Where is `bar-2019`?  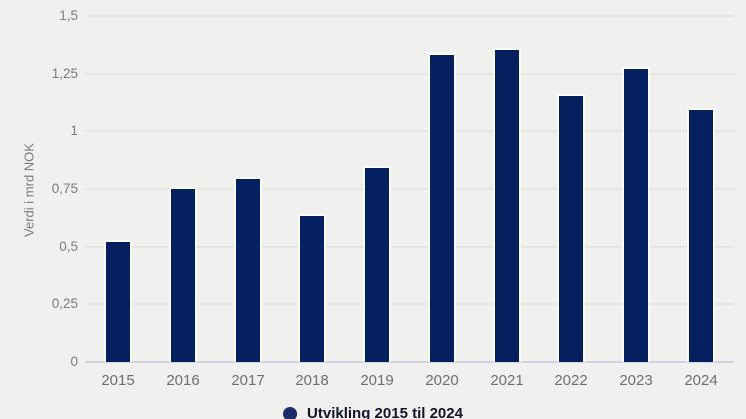
bar-2019 is located at coordinates (377, 264).